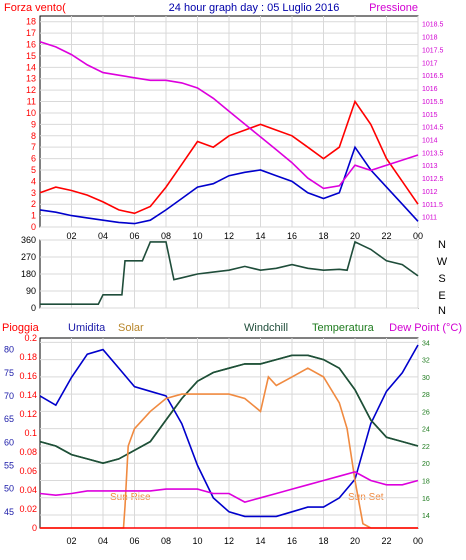 This screenshot has width=466, height=560. I want to click on humidity-axis-tick-60: 60, so click(9, 442).